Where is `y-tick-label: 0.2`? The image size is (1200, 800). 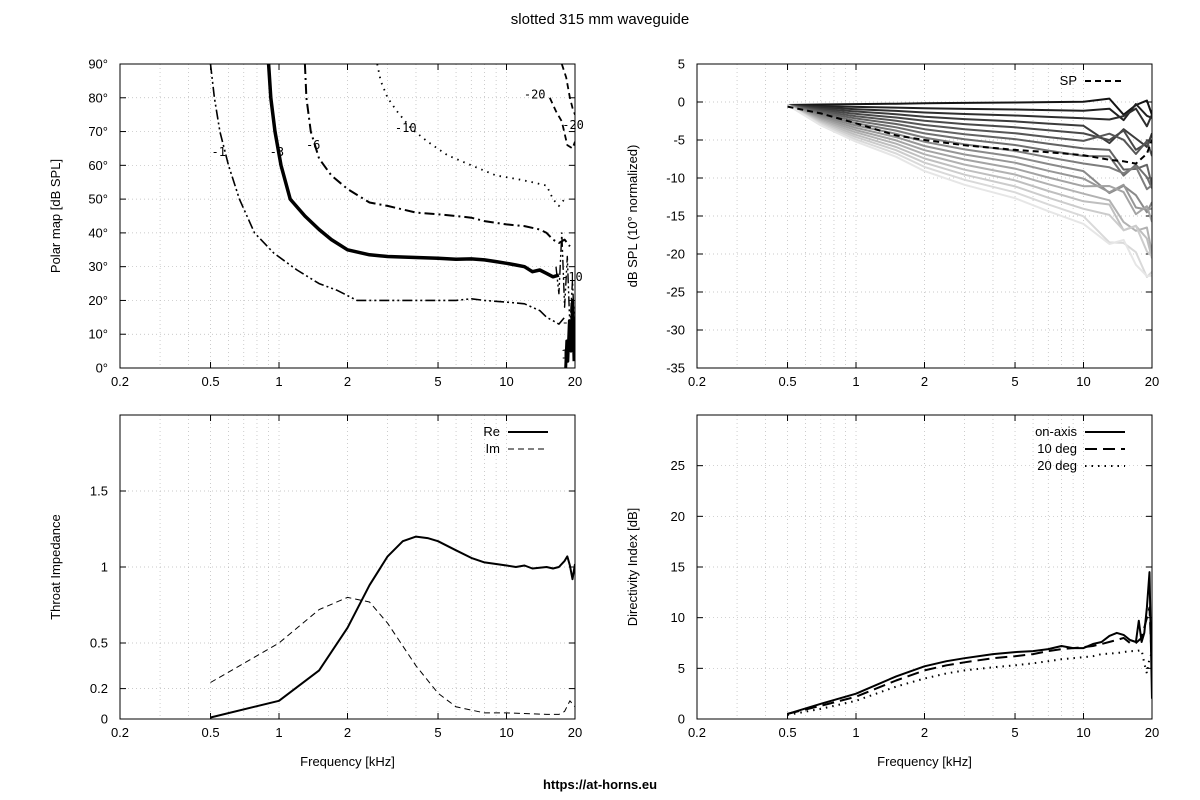
y-tick-label: 0.2 is located at coordinates (99, 688).